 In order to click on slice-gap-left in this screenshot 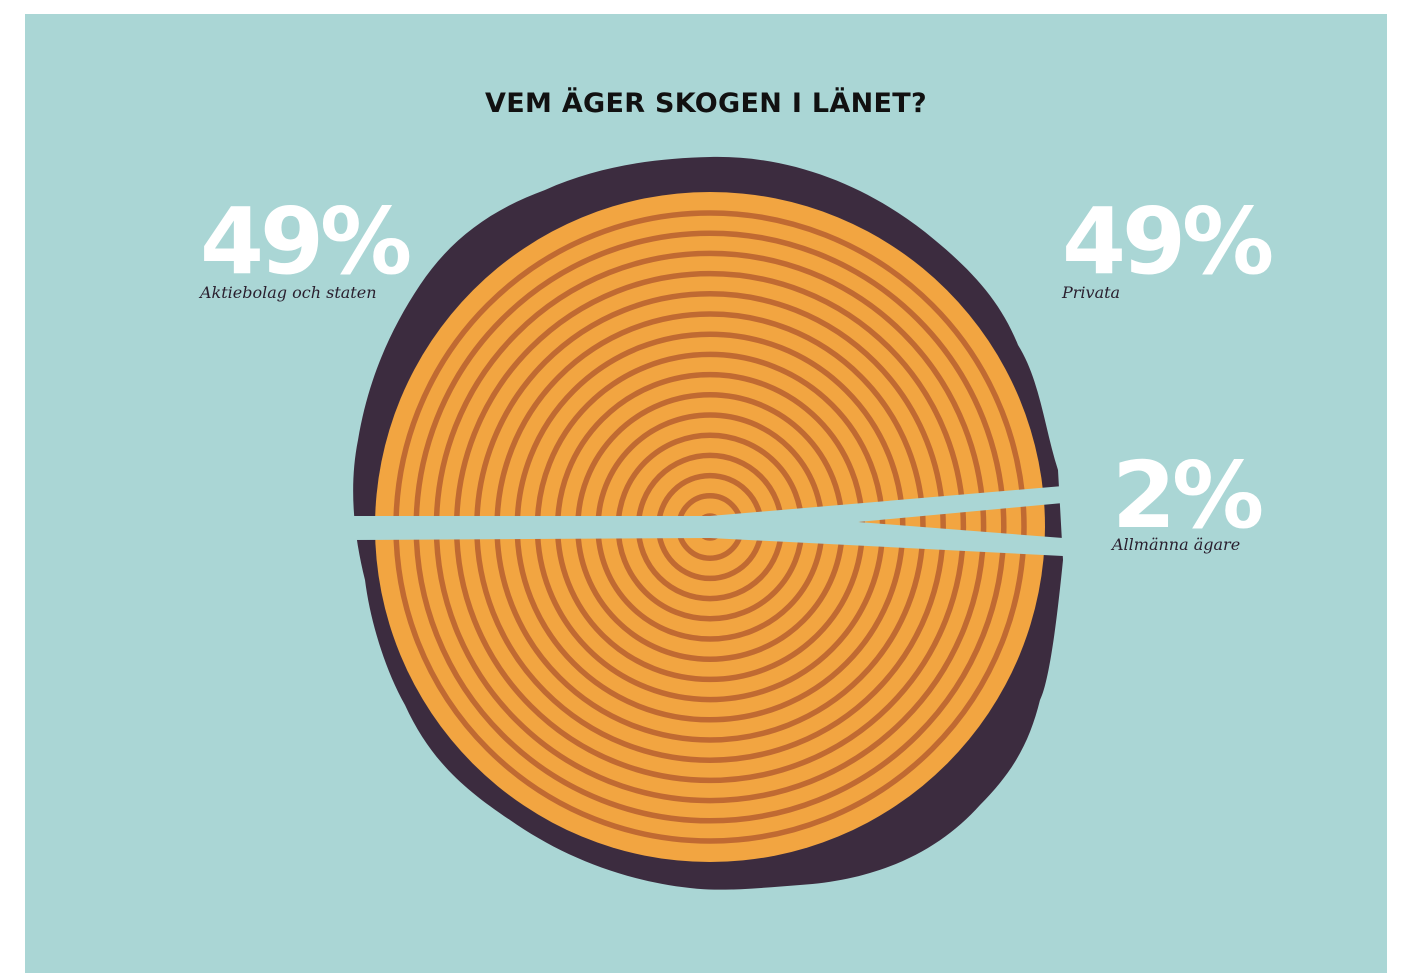, I will do `click(527, 528)`.